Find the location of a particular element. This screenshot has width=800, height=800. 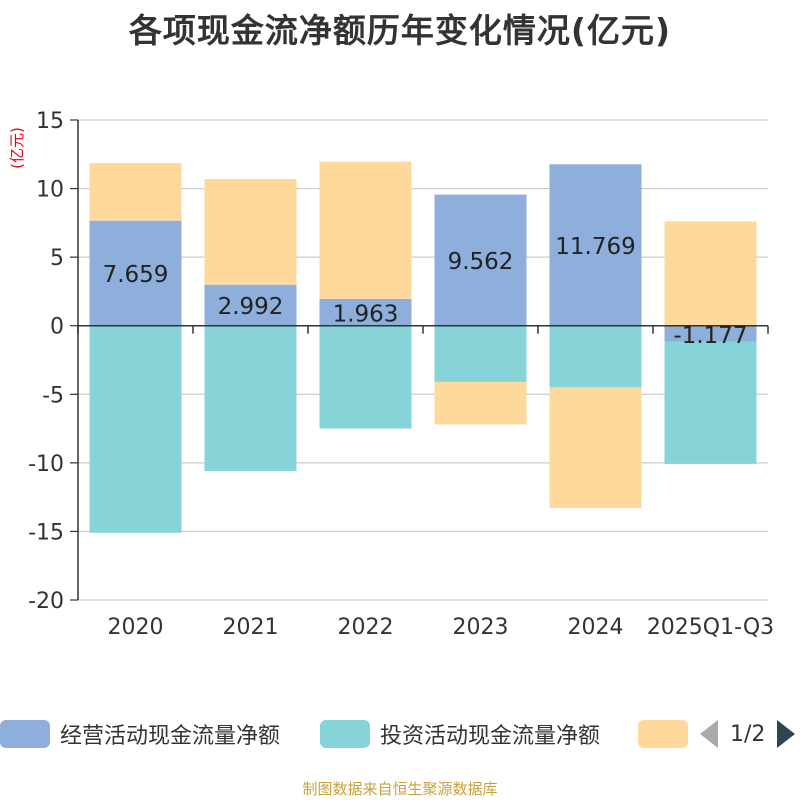

next-page-icon is located at coordinates (786, 734).